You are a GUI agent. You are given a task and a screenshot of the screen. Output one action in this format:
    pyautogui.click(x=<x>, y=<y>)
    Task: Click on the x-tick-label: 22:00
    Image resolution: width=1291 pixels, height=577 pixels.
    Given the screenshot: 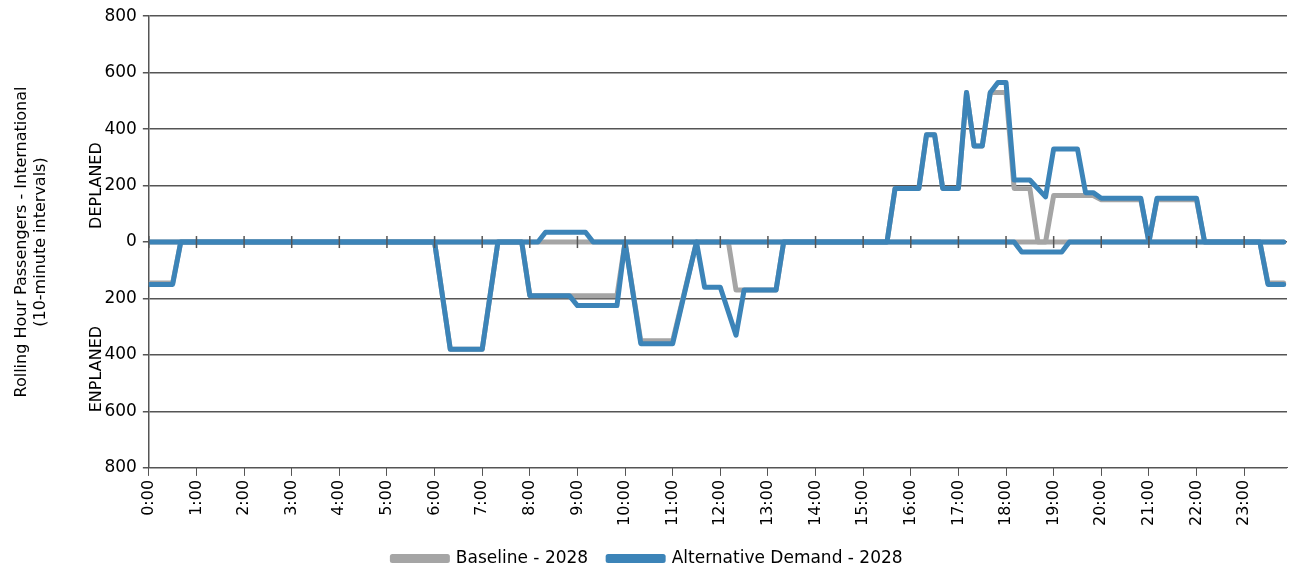 What is the action you would take?
    pyautogui.click(x=1195, y=502)
    